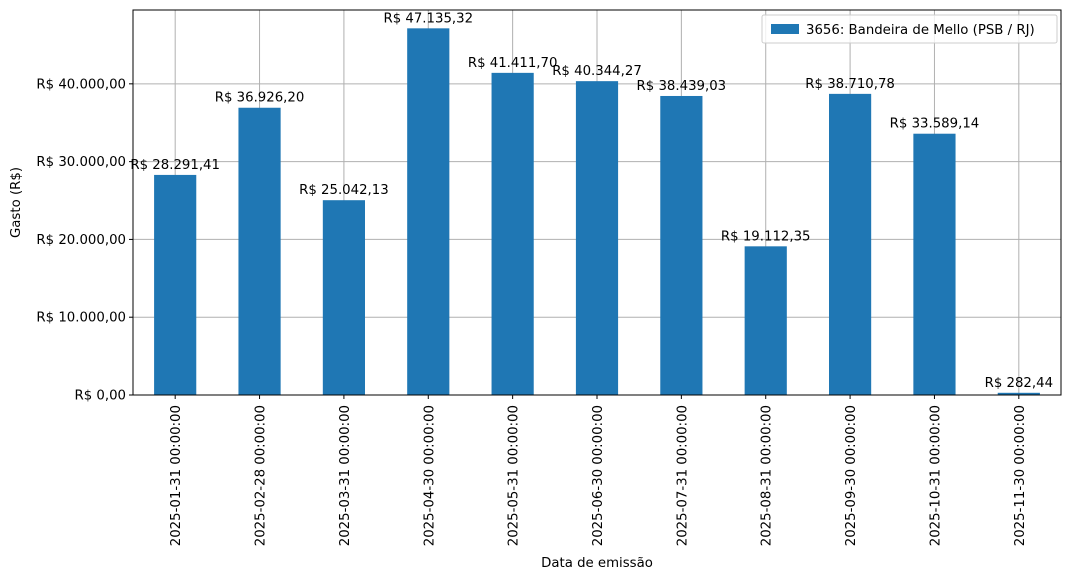 The width and height of the screenshot is (1072, 580). What do you see at coordinates (175, 165) in the screenshot?
I see `bar-value-label: R$ 28.291,41` at bounding box center [175, 165].